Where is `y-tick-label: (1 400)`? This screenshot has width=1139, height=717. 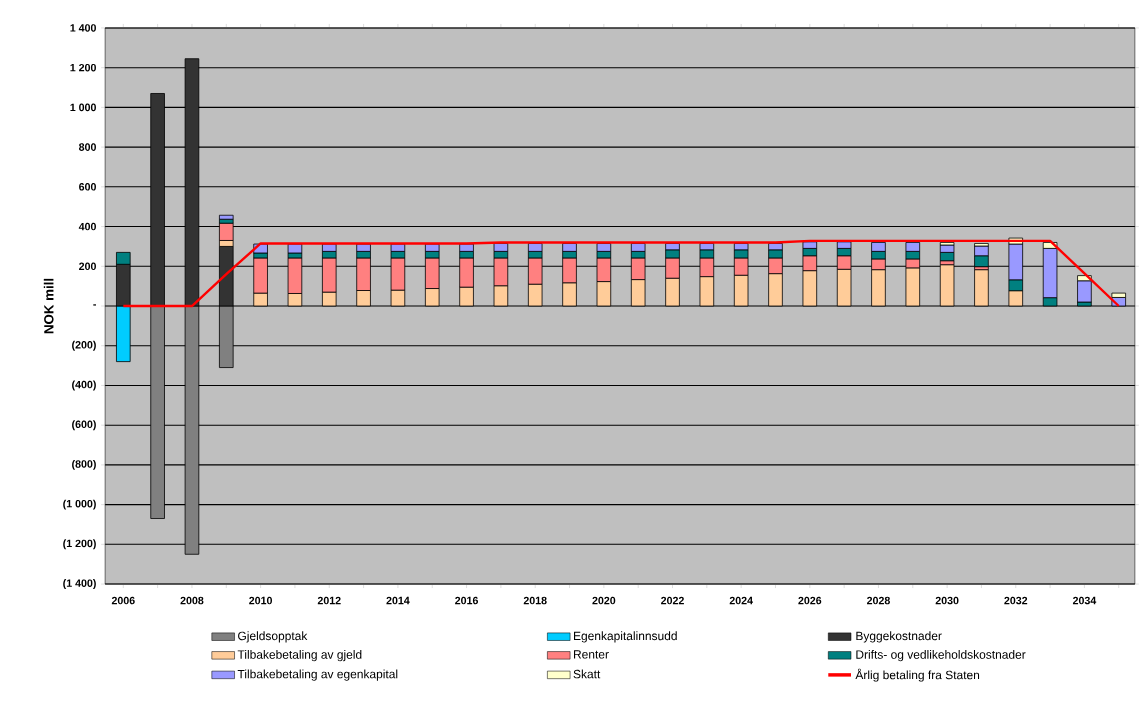 y-tick-label: (1 400) is located at coordinates (79, 584).